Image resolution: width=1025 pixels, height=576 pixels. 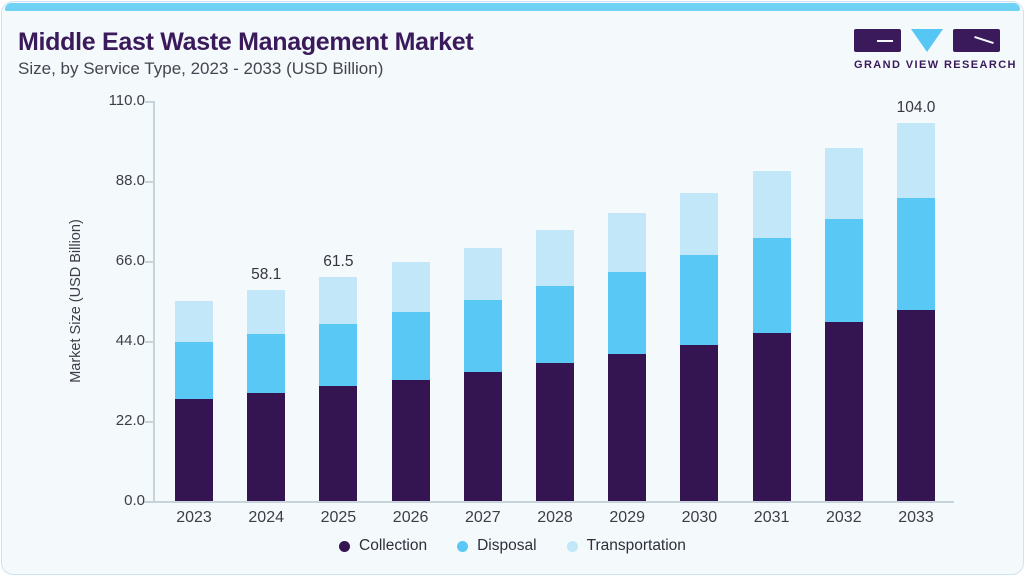 What do you see at coordinates (627, 242) in the screenshot?
I see `bar-2029-transportation-segment` at bounding box center [627, 242].